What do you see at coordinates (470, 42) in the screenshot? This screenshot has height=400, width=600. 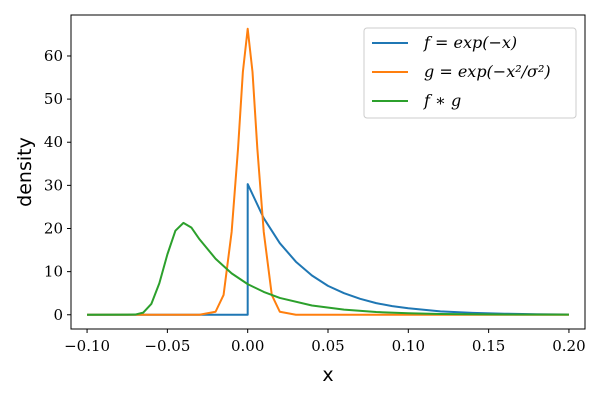 I see `legend-label: f = exp(−x)` at bounding box center [470, 42].